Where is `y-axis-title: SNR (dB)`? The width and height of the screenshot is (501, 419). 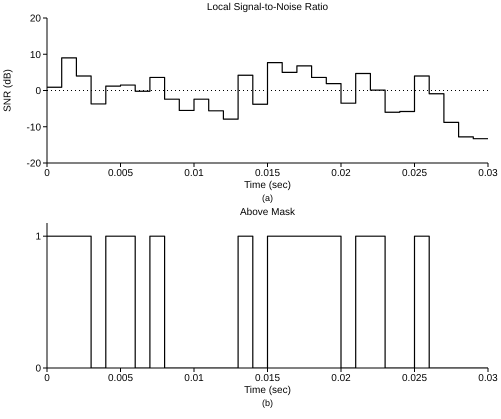
y-axis-title: SNR (dB) is located at coordinates (8, 90).